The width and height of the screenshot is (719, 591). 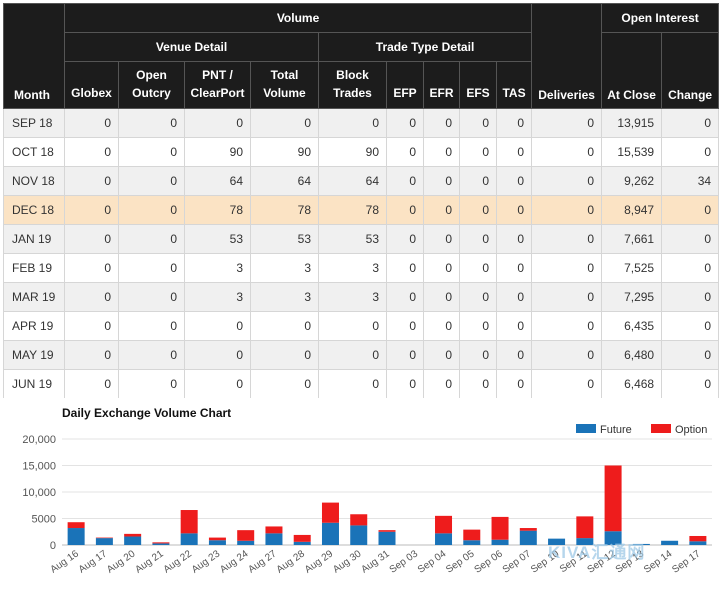 What do you see at coordinates (352, 85) in the screenshot?
I see `col-header-block-trades: Block Trades` at bounding box center [352, 85].